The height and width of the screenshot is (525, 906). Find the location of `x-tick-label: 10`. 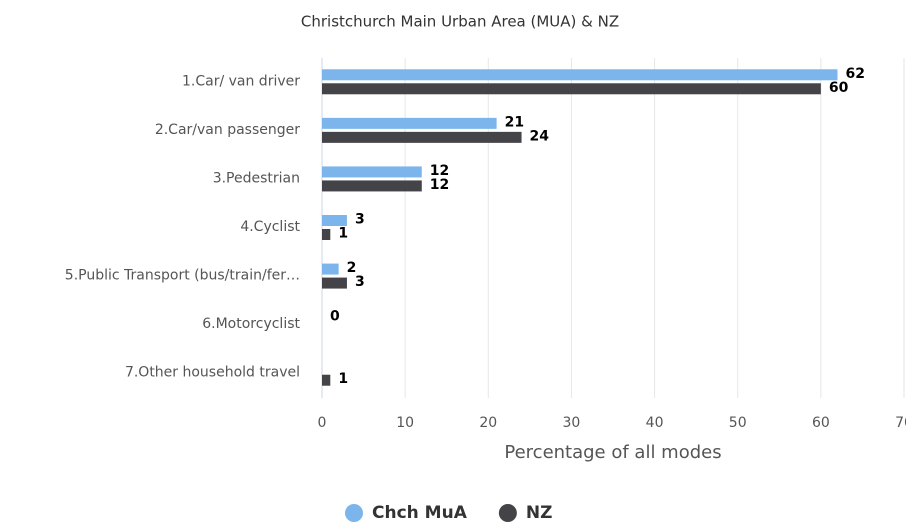

x-tick-label: 10 is located at coordinates (405, 423).